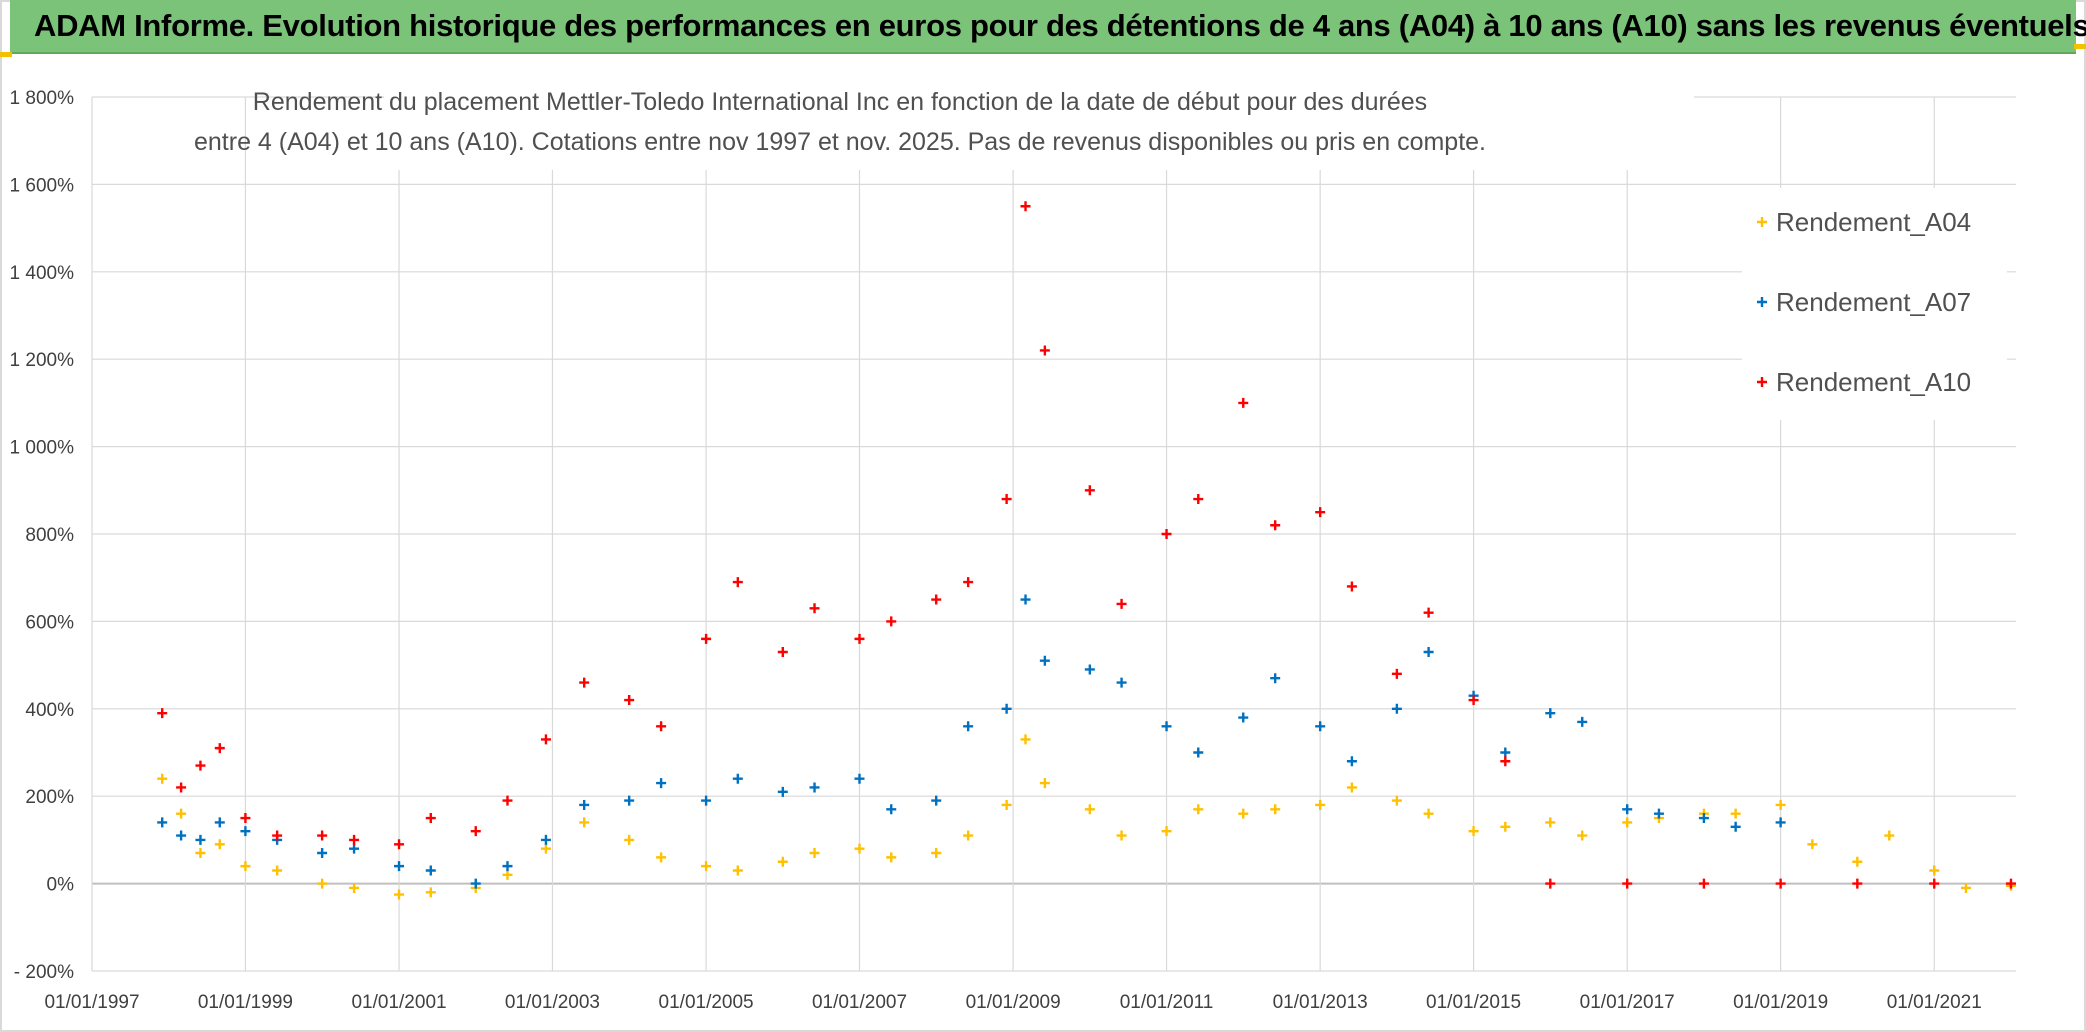 This screenshot has width=2086, height=1032. What do you see at coordinates (49, 622) in the screenshot?
I see `y-tick-label: 600%` at bounding box center [49, 622].